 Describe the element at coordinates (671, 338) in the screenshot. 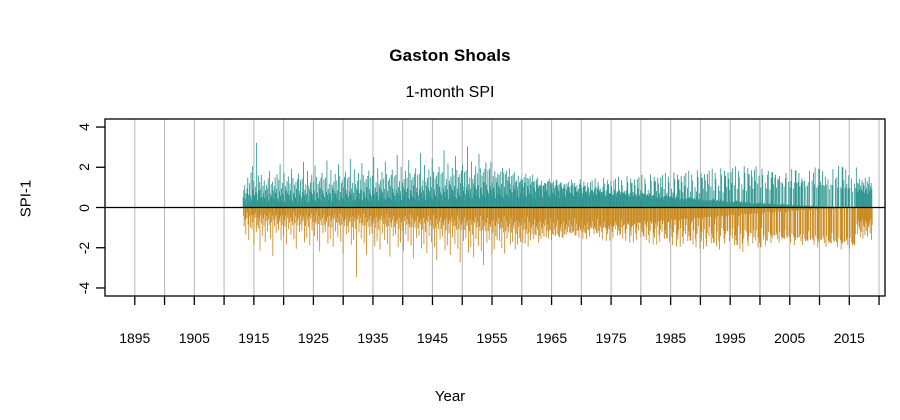

I see `x-tick-label: 1985` at that location.